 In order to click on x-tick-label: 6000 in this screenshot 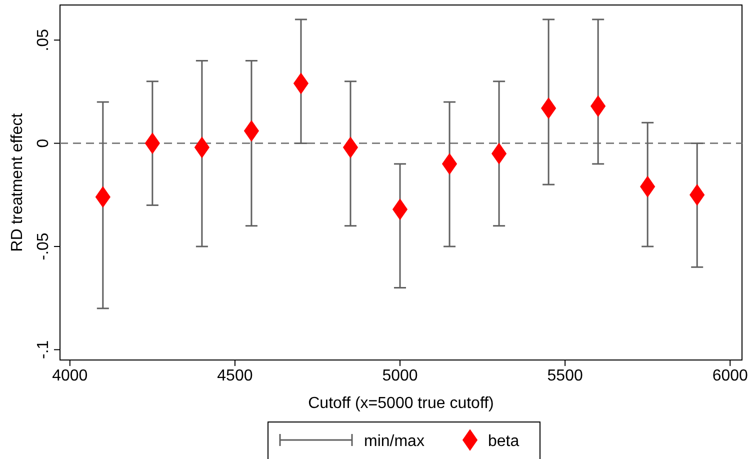, I will do `click(730, 375)`.